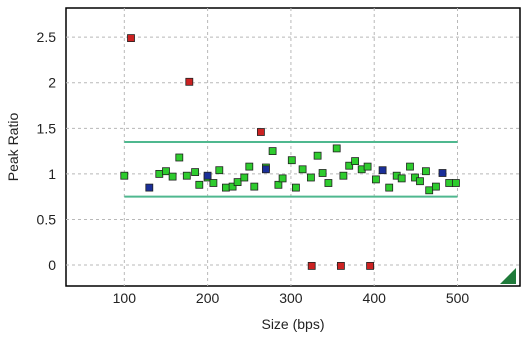  I want to click on x-tick-label: 200, so click(208, 298).